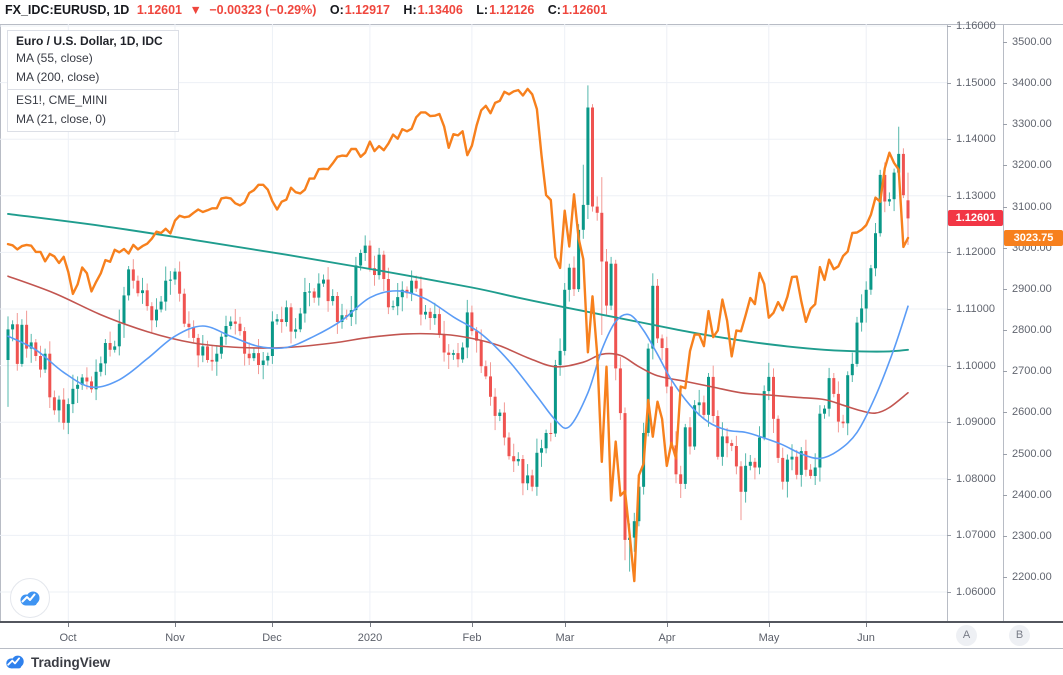  I want to click on frame-top-border, so click(531, 24).